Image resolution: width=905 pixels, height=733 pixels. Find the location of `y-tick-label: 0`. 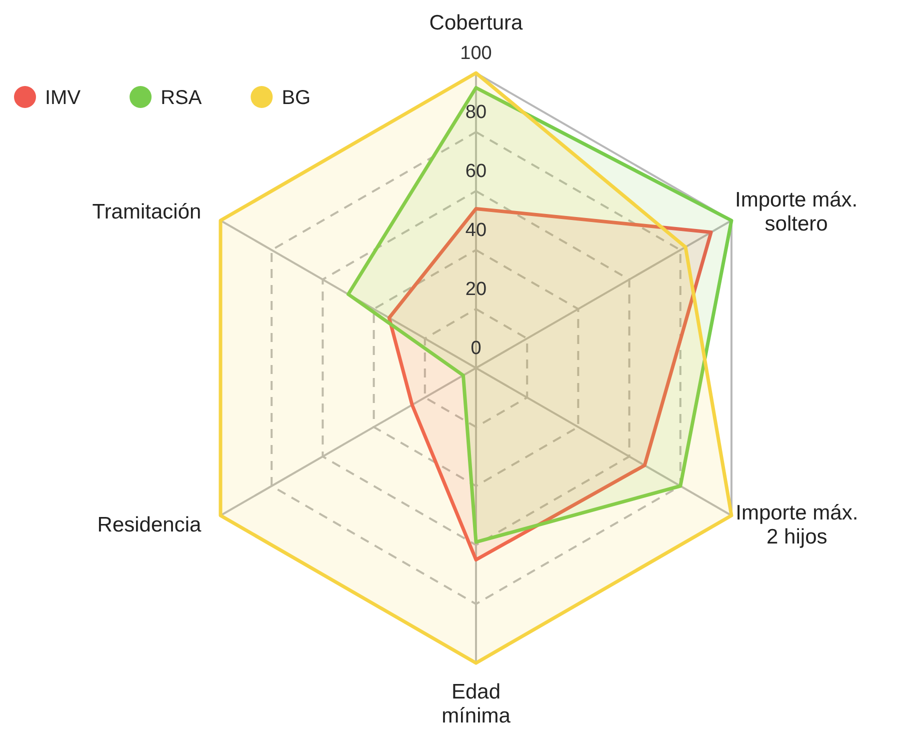

y-tick-label: 0 is located at coordinates (476, 348).